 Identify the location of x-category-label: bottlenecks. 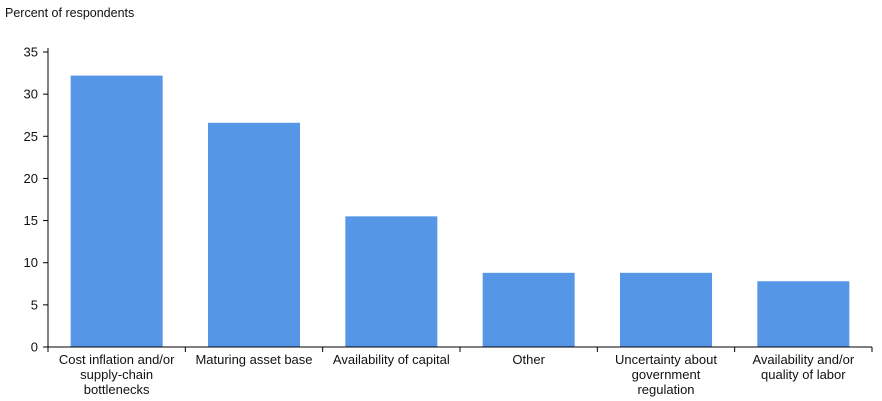
(117, 389).